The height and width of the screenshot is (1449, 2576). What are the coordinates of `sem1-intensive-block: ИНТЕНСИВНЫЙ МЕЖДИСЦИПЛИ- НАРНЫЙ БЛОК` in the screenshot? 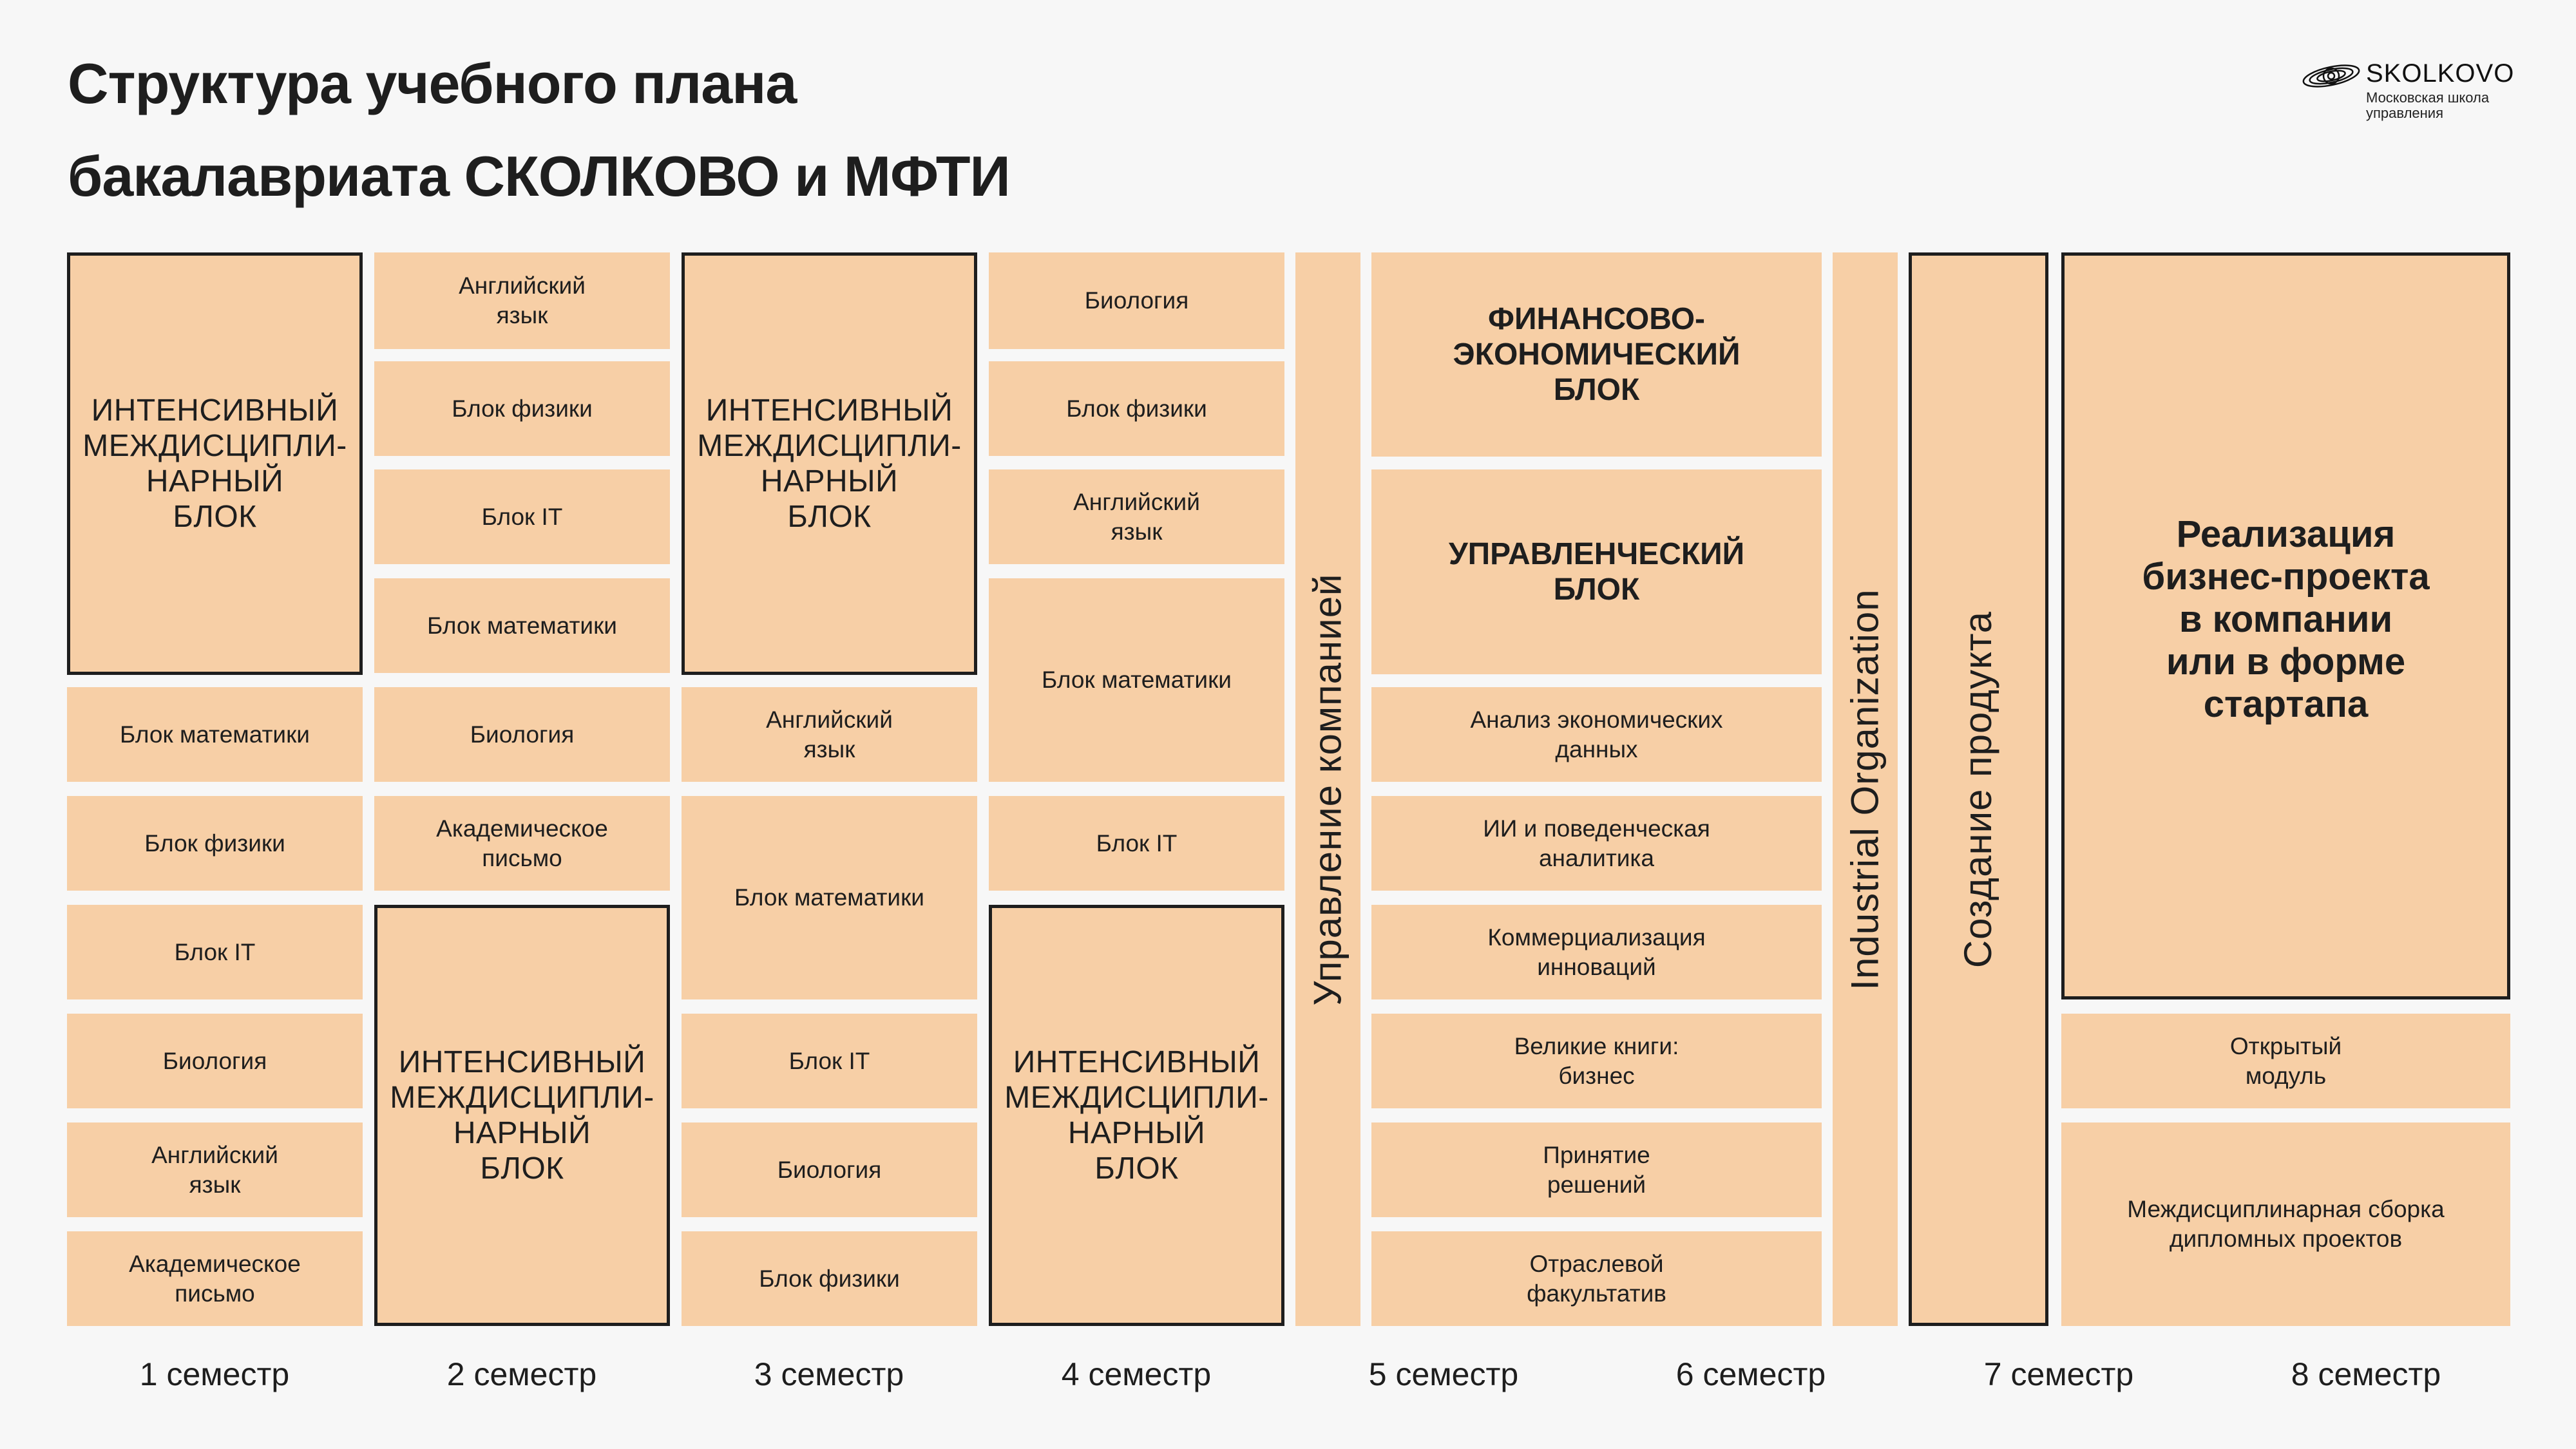 It's located at (215, 463).